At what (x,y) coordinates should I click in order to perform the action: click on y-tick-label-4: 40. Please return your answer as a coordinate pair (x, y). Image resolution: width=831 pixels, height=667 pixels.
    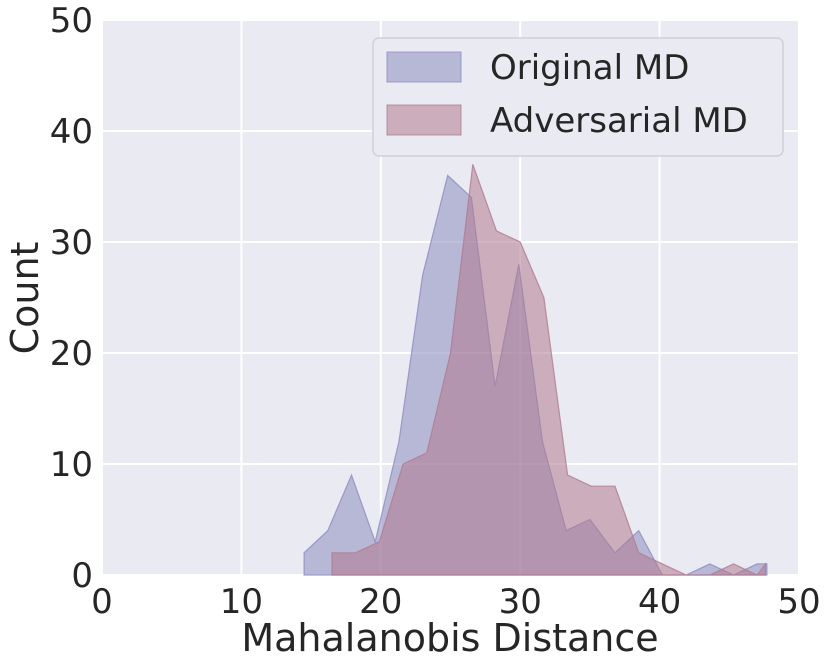
    Looking at the image, I should click on (71, 132).